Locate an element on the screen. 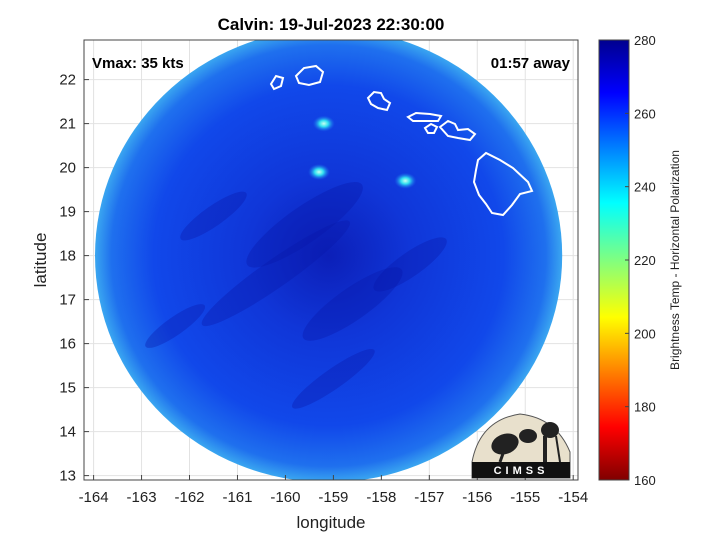  cimss-logo: CIMSS is located at coordinates (521, 446).